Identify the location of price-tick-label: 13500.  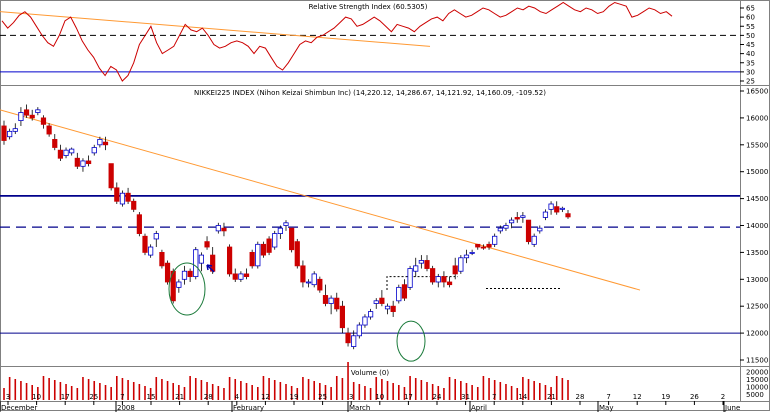
(757, 253).